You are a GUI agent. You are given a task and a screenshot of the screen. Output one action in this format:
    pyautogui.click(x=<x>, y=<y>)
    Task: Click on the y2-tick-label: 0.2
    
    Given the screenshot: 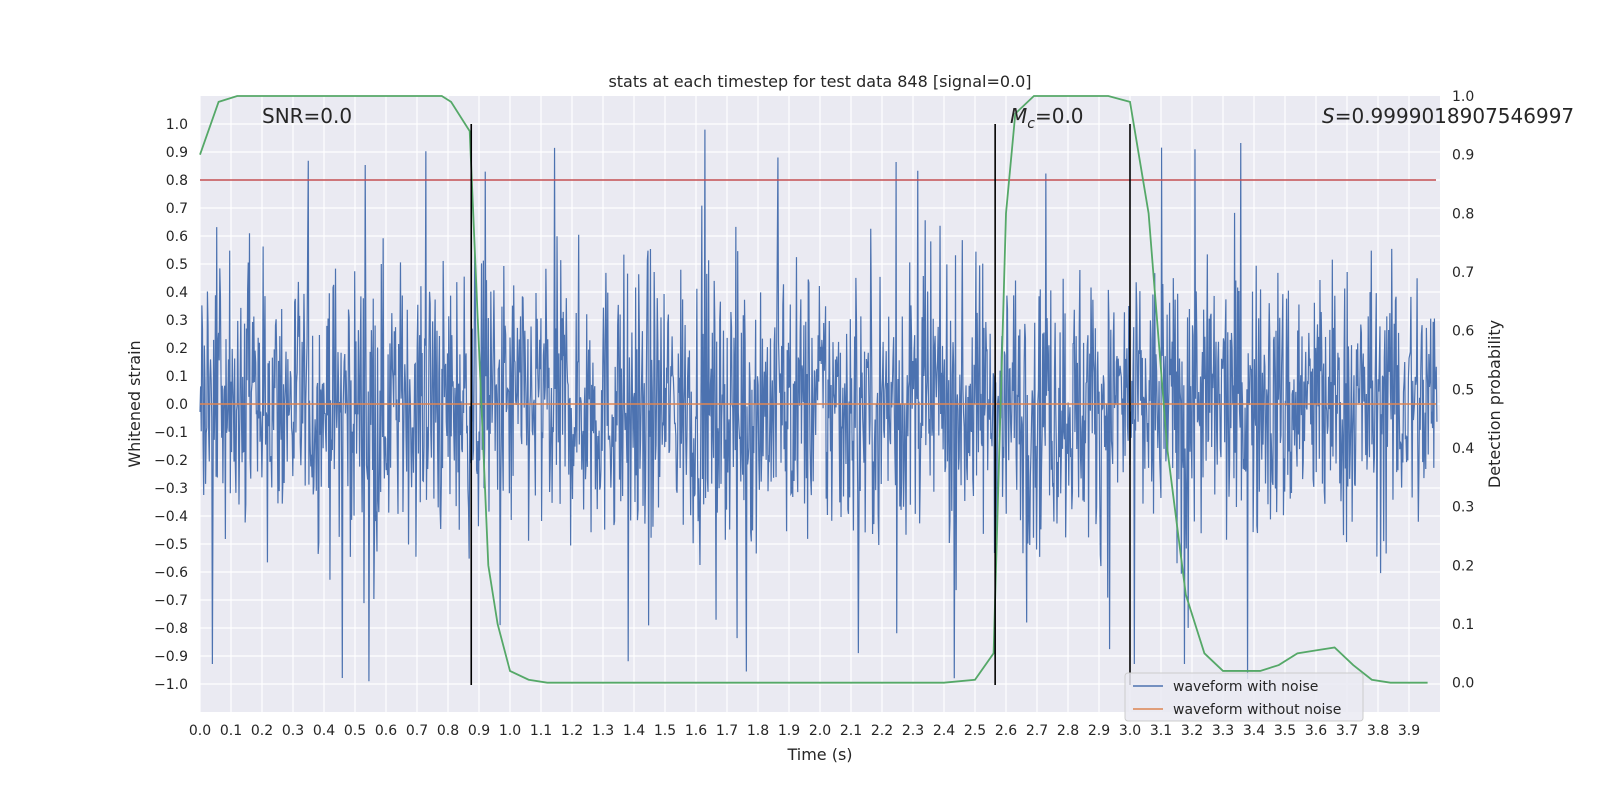 What is the action you would take?
    pyautogui.click(x=1463, y=566)
    